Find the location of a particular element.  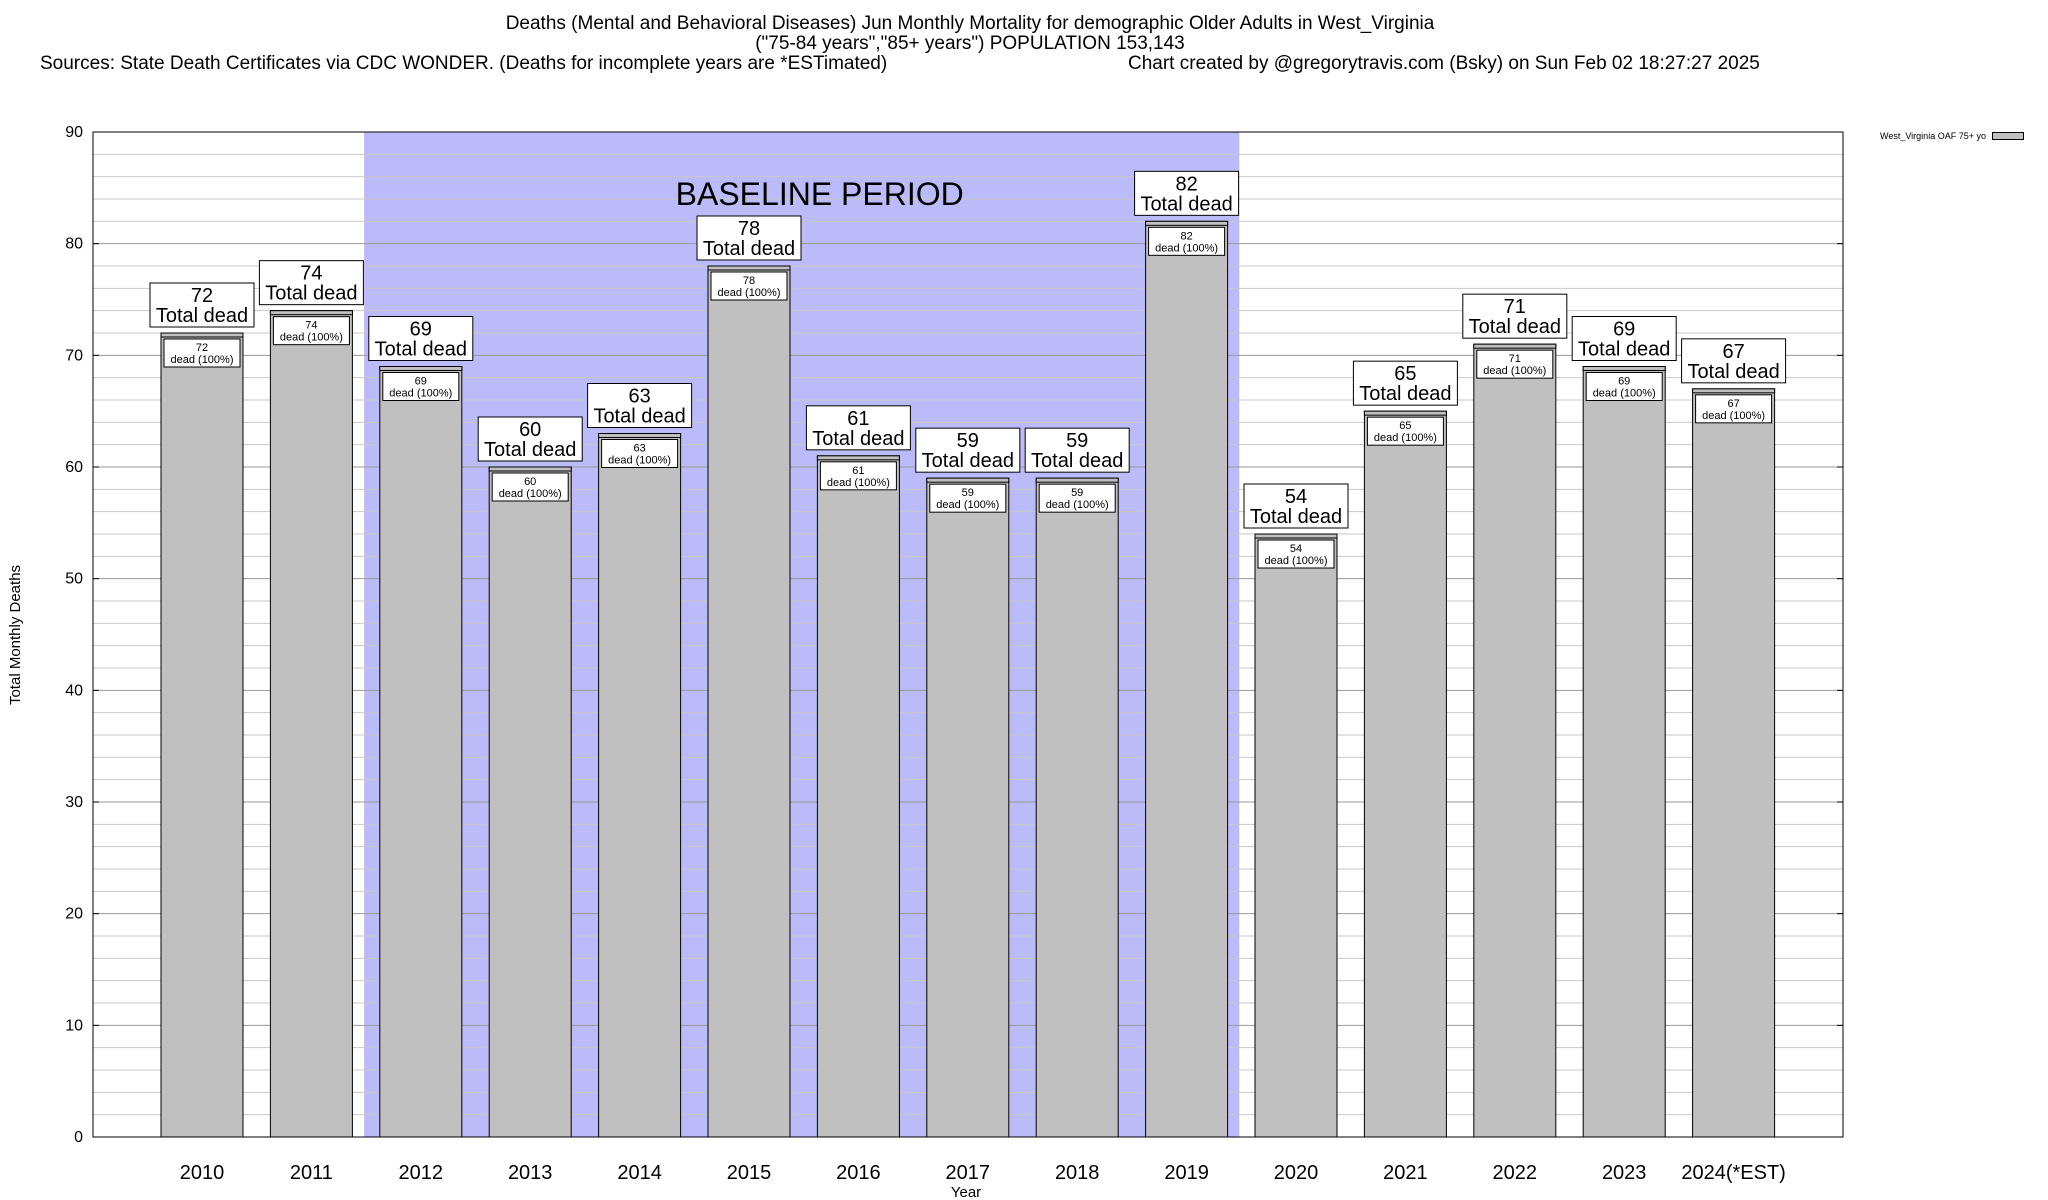

legend-swatch is located at coordinates (2007, 136).